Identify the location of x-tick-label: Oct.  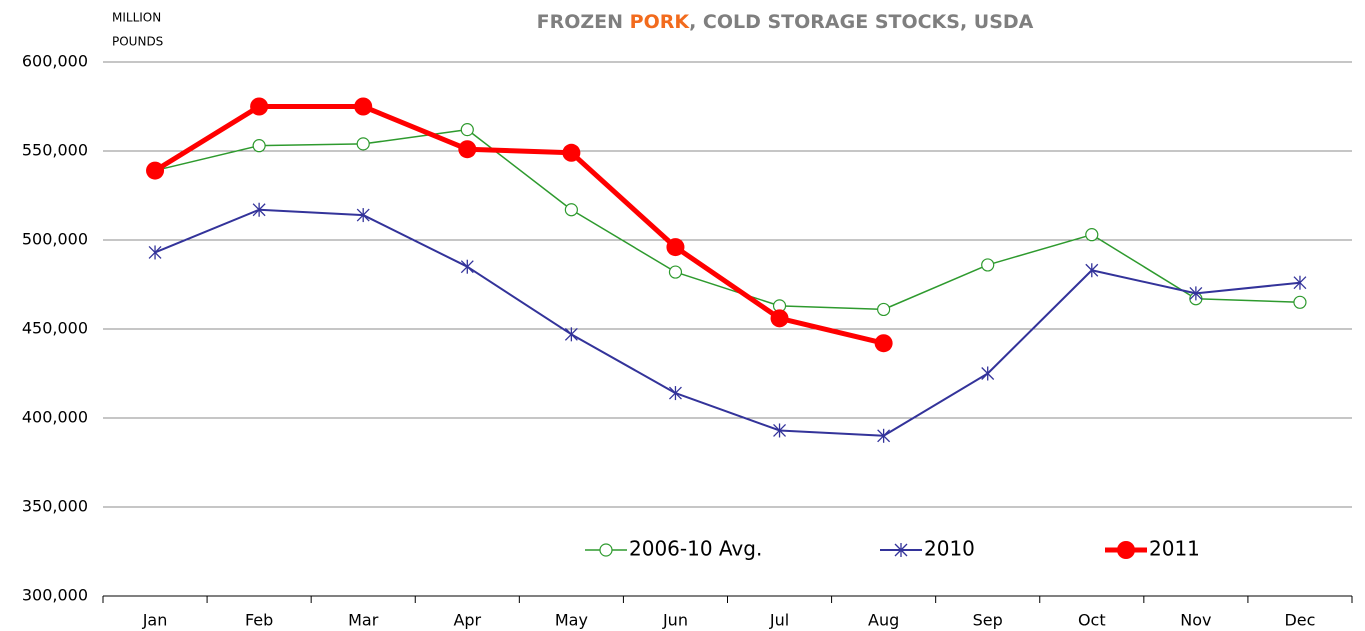
(1092, 620).